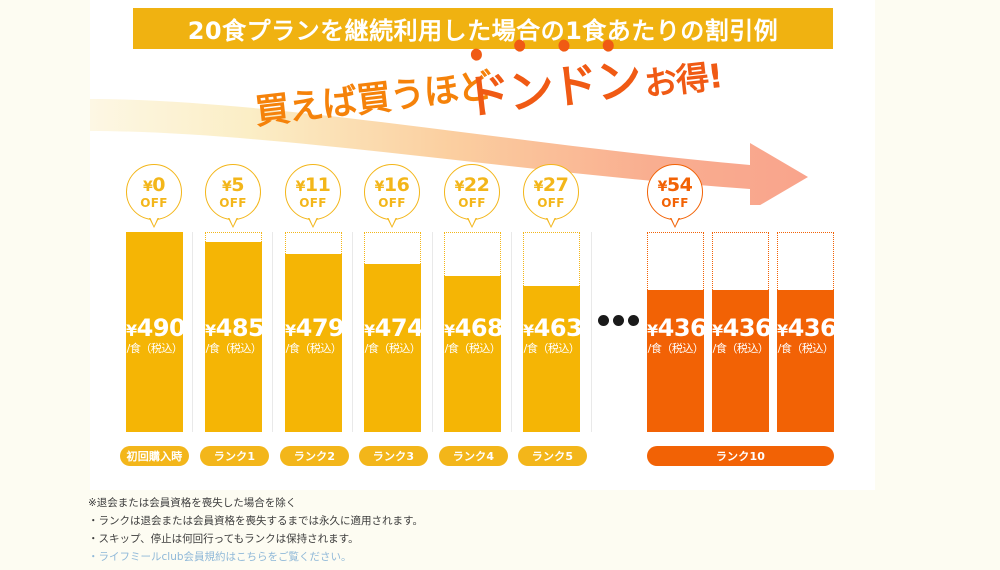  I want to click on bar-fill-4: ¥468 /食（税込）, so click(474, 354).